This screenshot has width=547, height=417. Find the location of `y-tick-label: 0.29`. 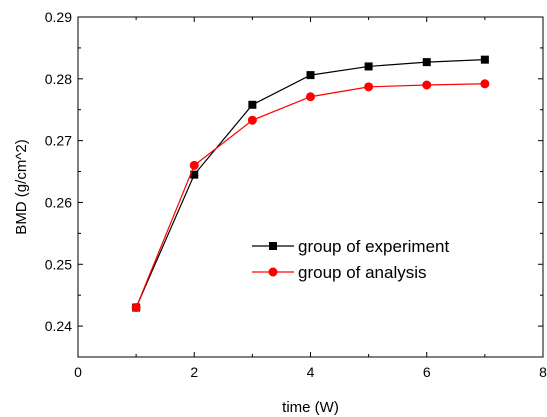

y-tick-label: 0.29 is located at coordinates (58, 17).